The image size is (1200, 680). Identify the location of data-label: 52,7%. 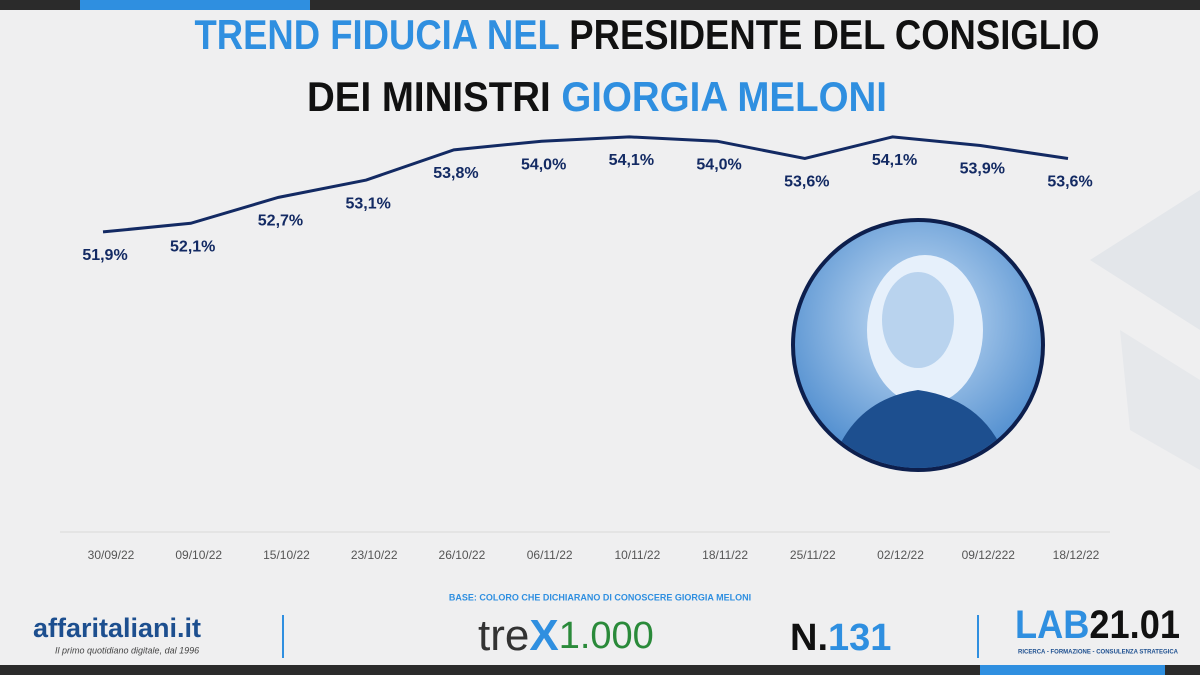
(280, 221).